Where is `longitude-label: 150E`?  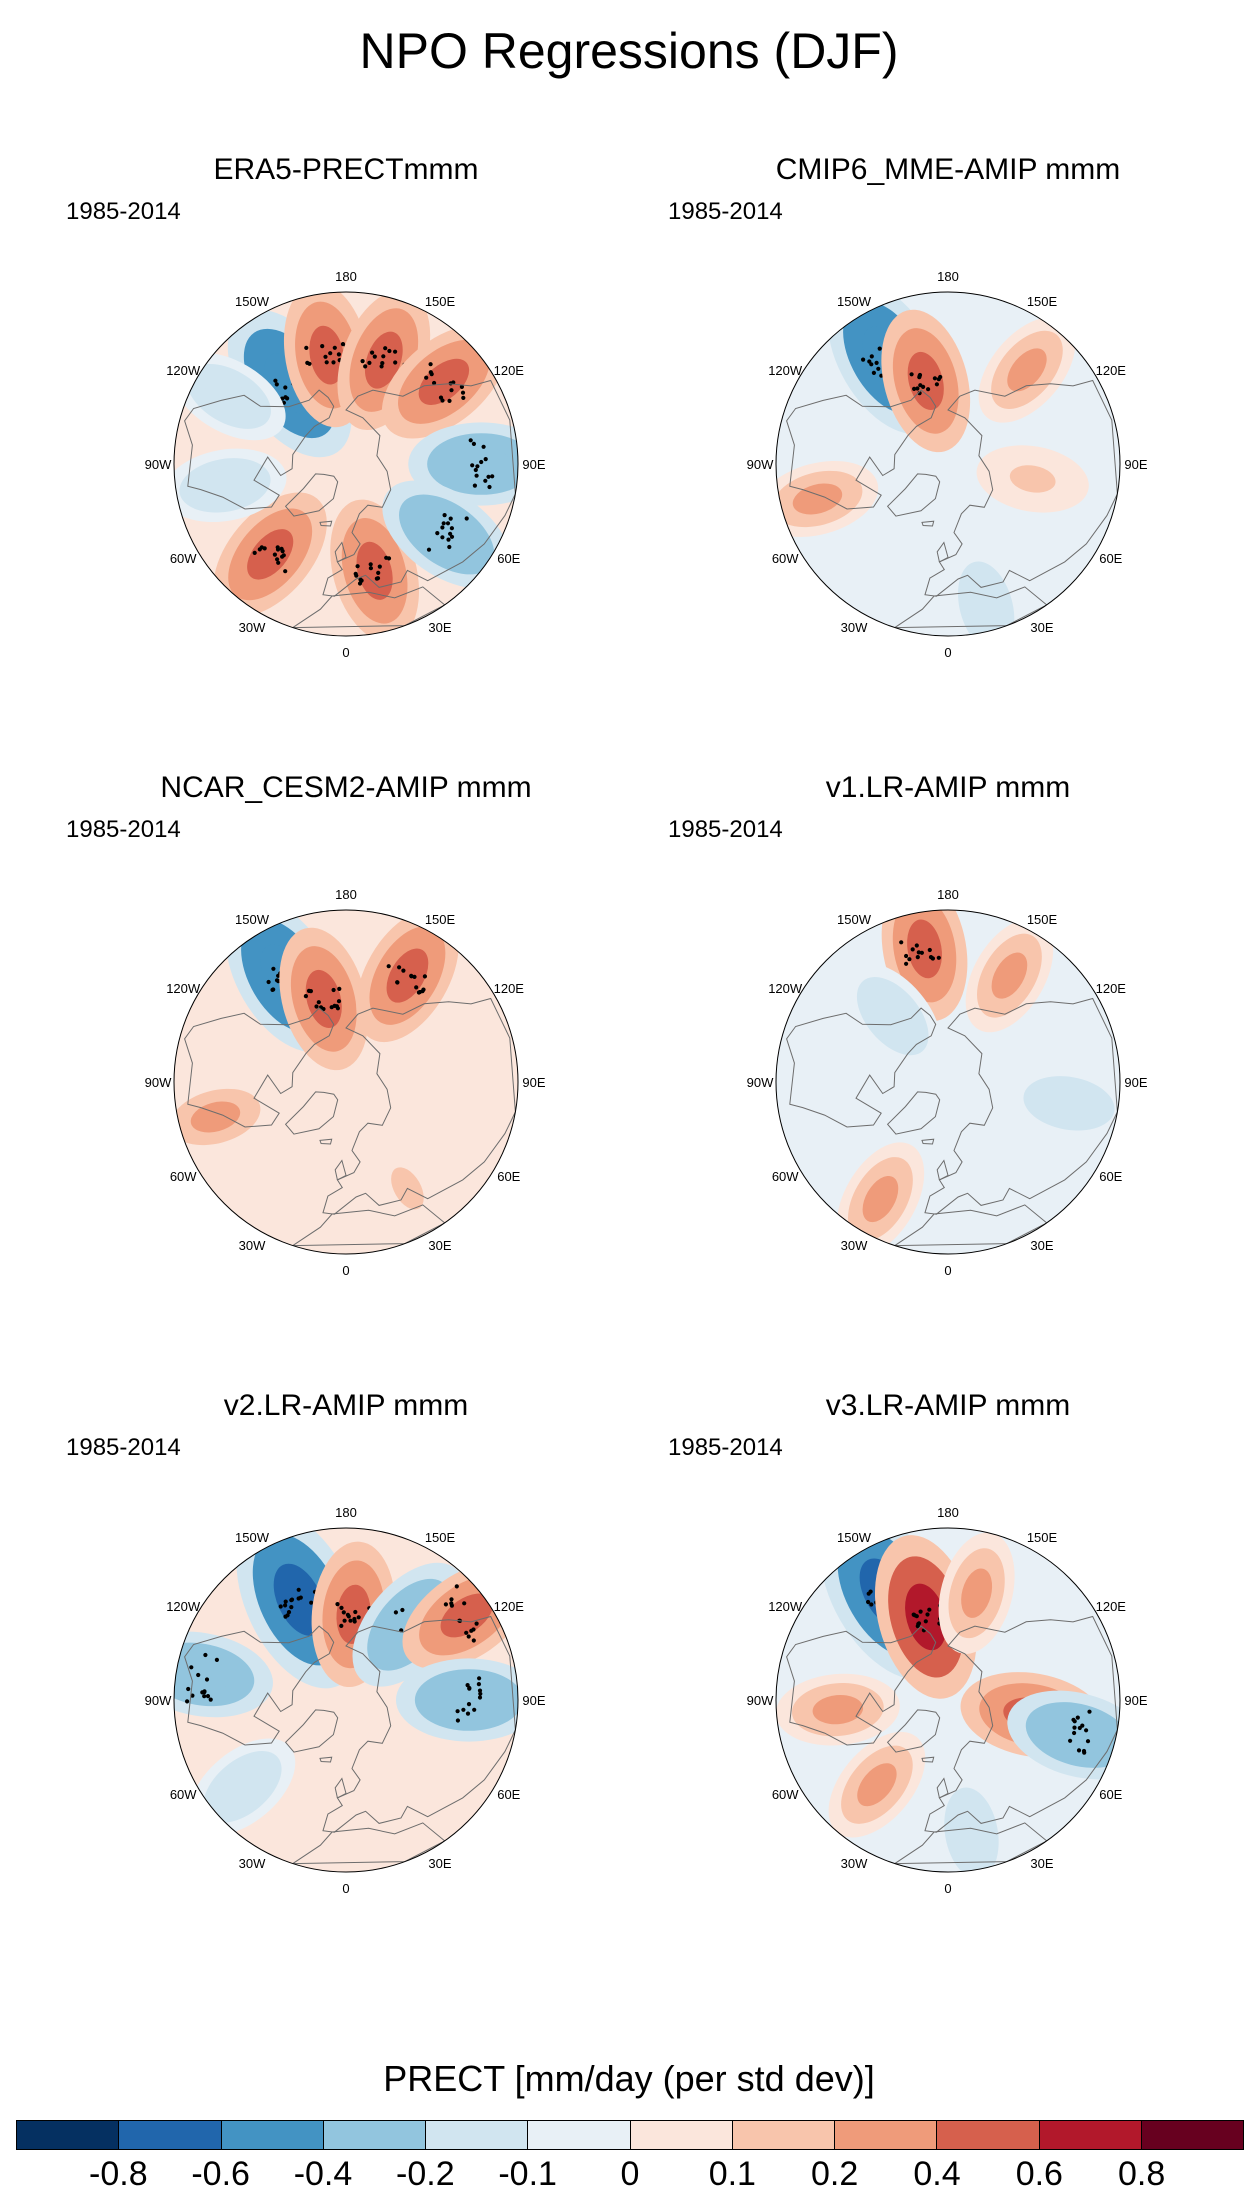 longitude-label: 150E is located at coordinates (440, 301).